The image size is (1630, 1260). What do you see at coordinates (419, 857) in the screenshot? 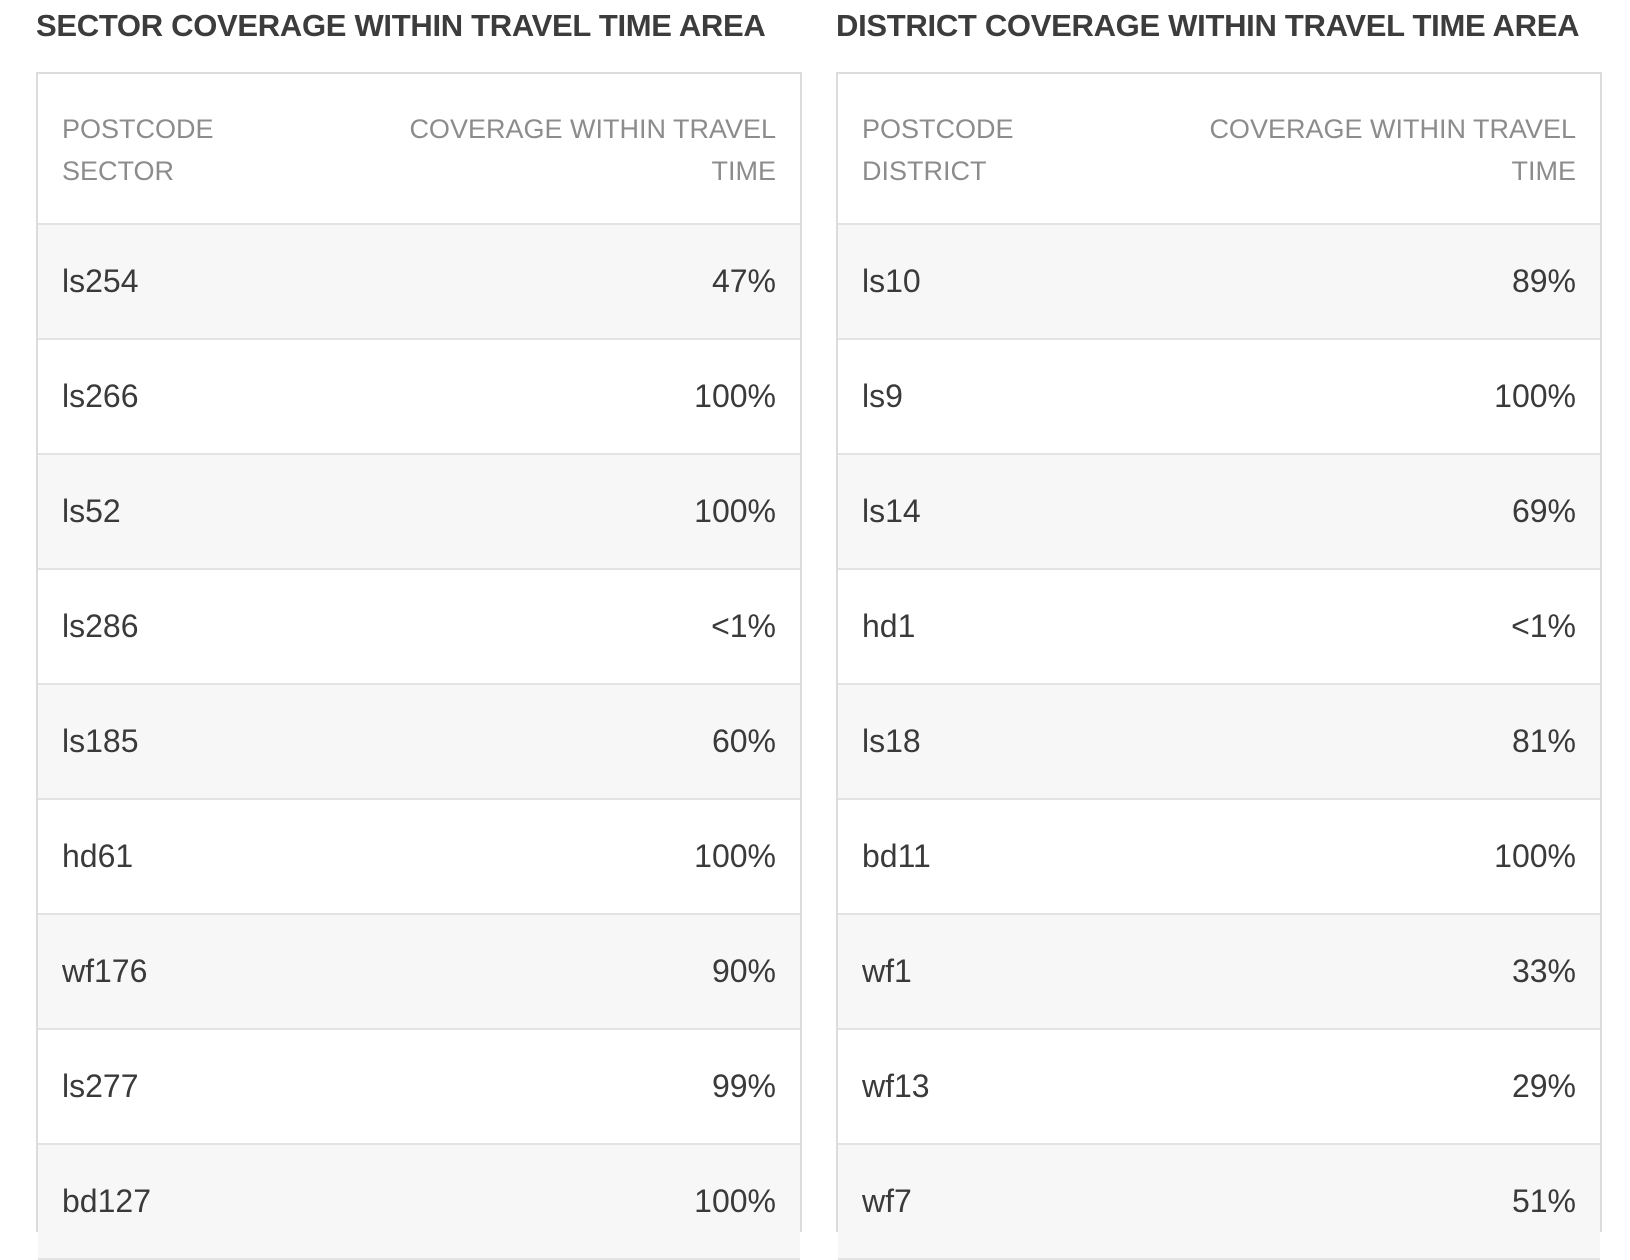
I see `table-row: hd61 100%` at bounding box center [419, 857].